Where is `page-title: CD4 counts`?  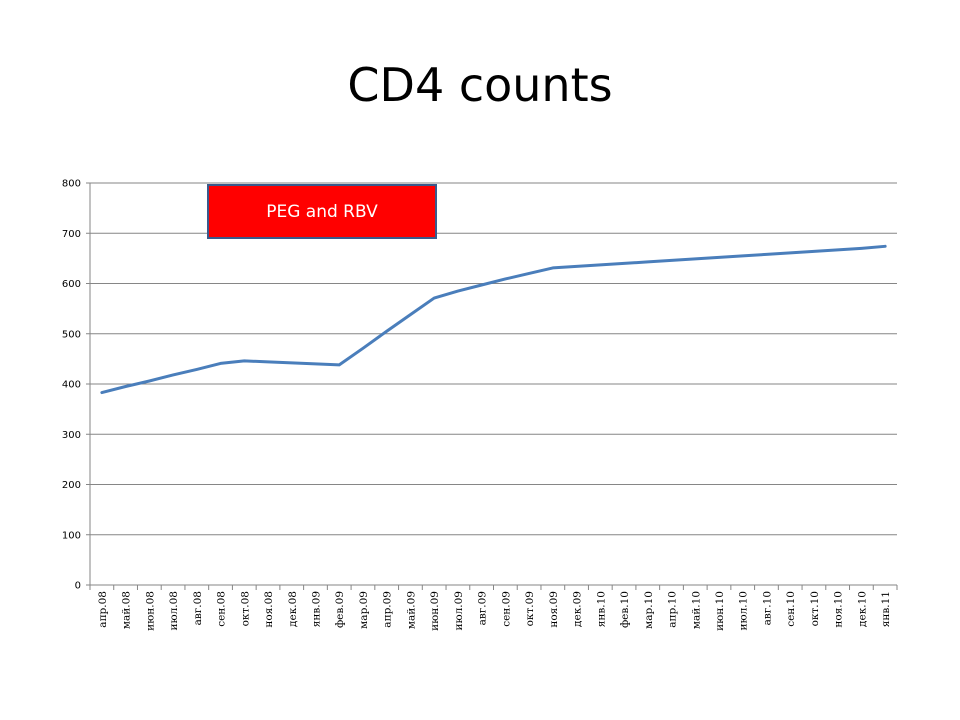
page-title: CD4 counts is located at coordinates (480, 85).